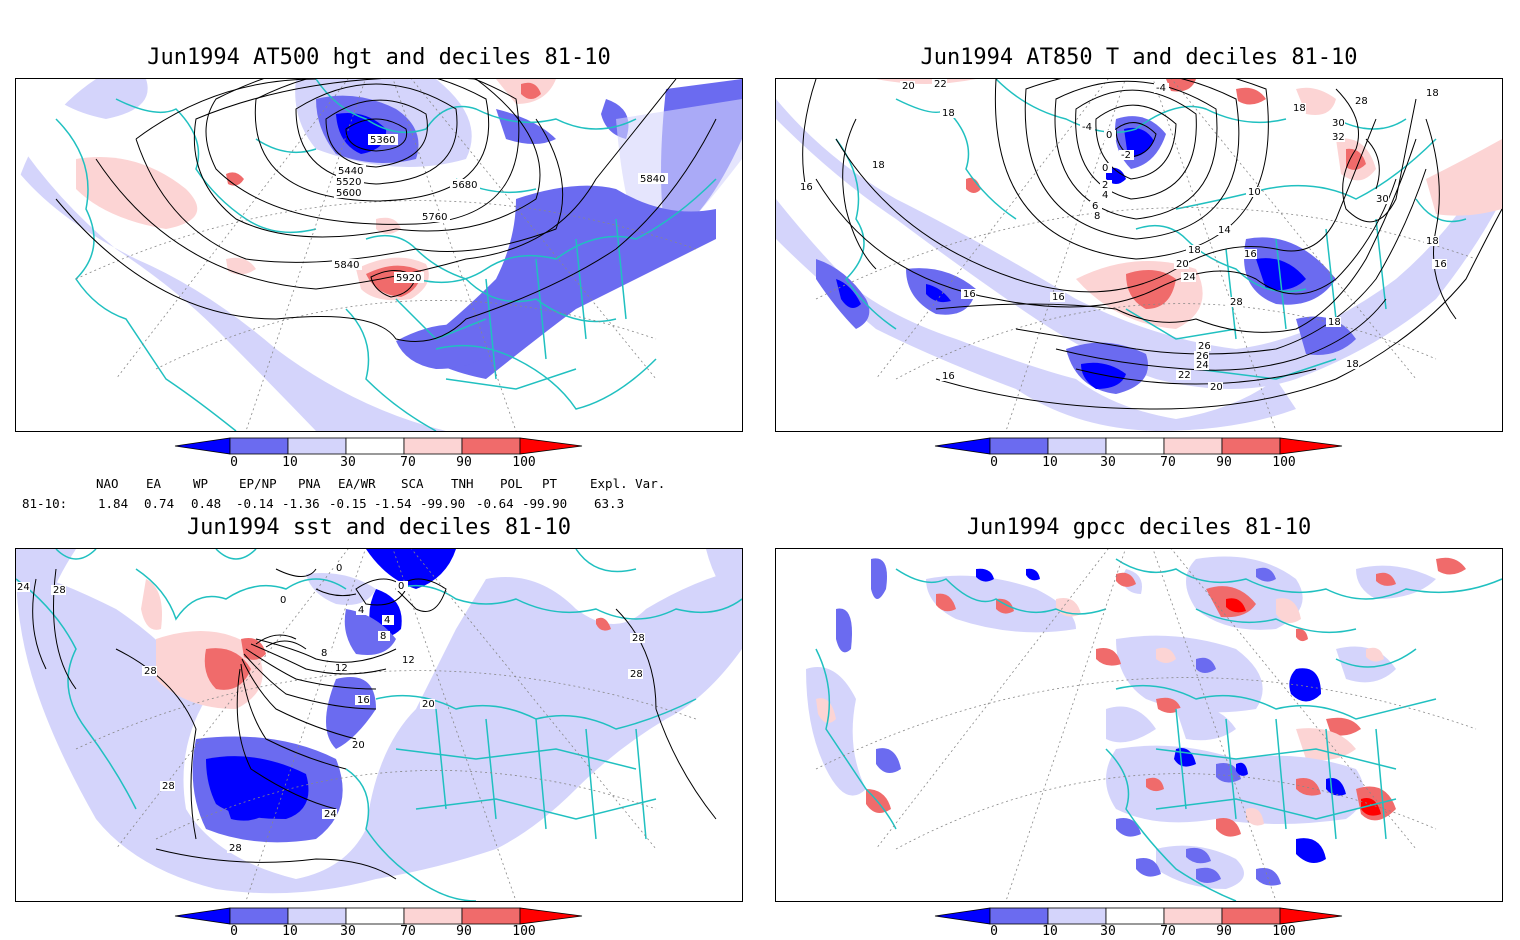 Image resolution: width=1520 pixels, height=940 pixels. What do you see at coordinates (378, 446) in the screenshot?
I see `colorbar-top-left-svg` at bounding box center [378, 446].